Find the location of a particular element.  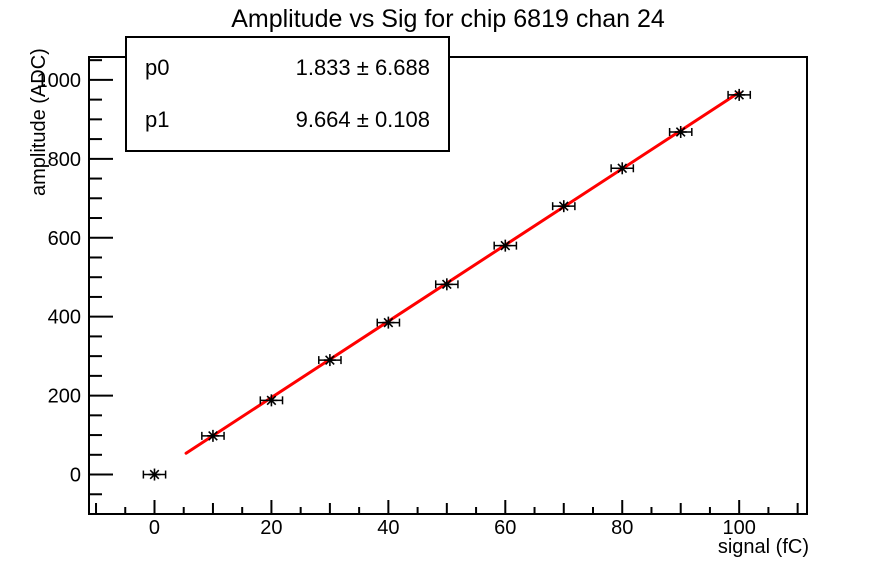

x-tick-label: 40 is located at coordinates (388, 528).